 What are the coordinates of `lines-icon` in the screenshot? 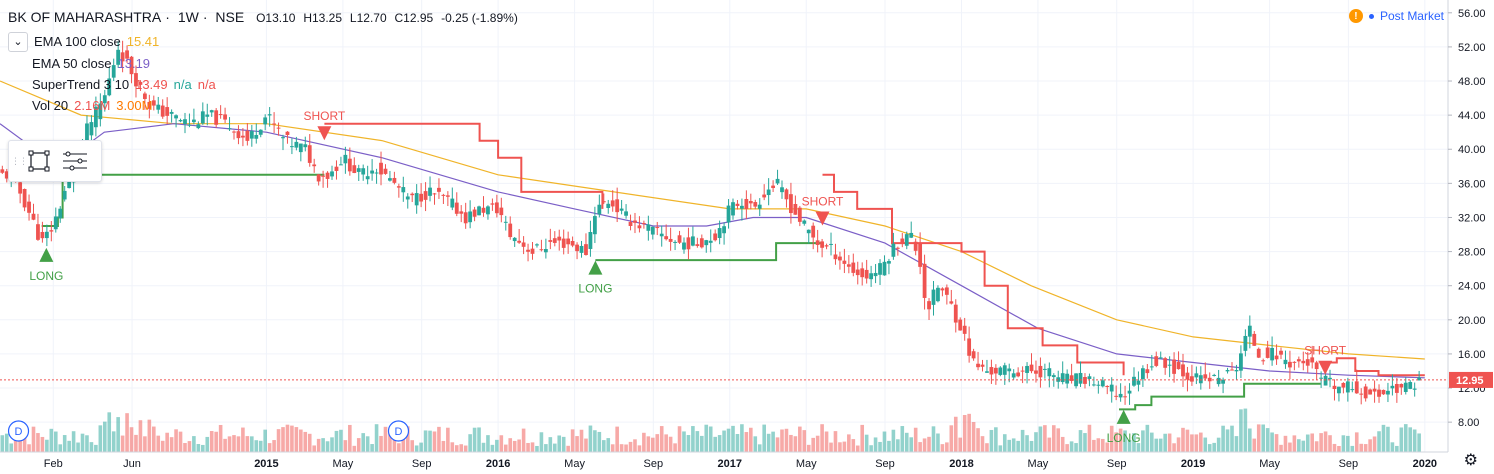 It's located at (75, 161).